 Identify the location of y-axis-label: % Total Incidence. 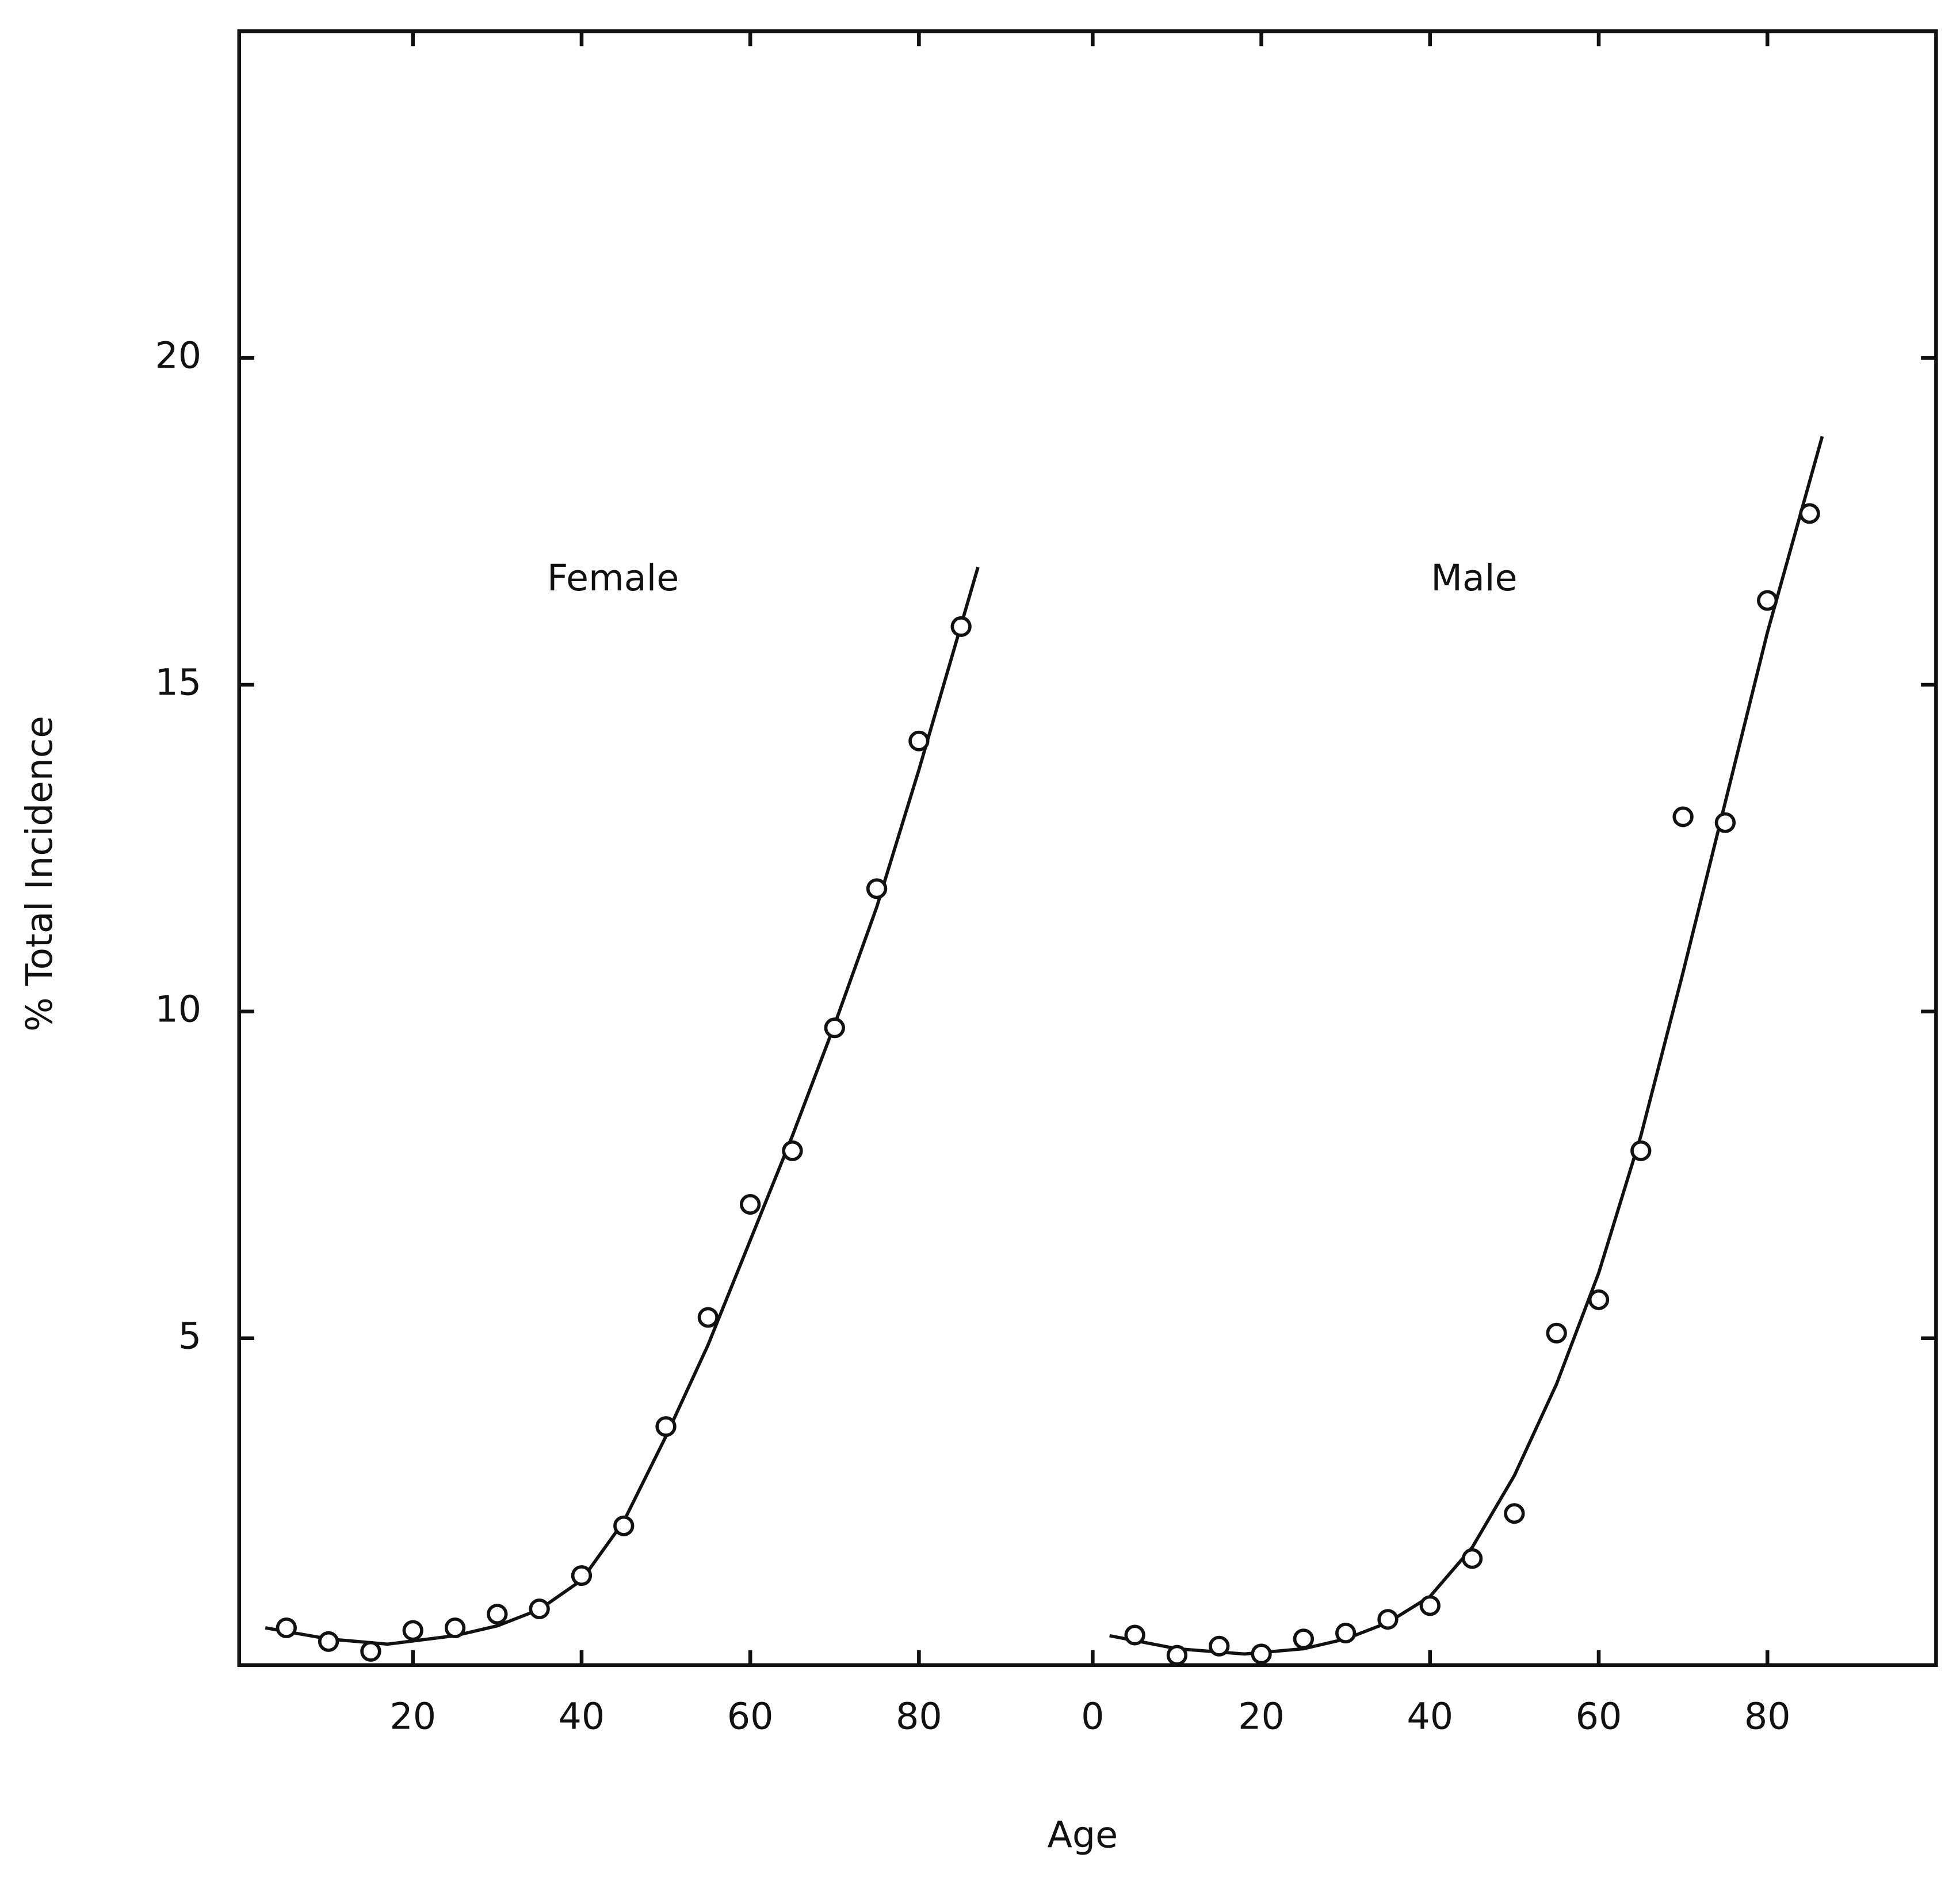
(39, 874).